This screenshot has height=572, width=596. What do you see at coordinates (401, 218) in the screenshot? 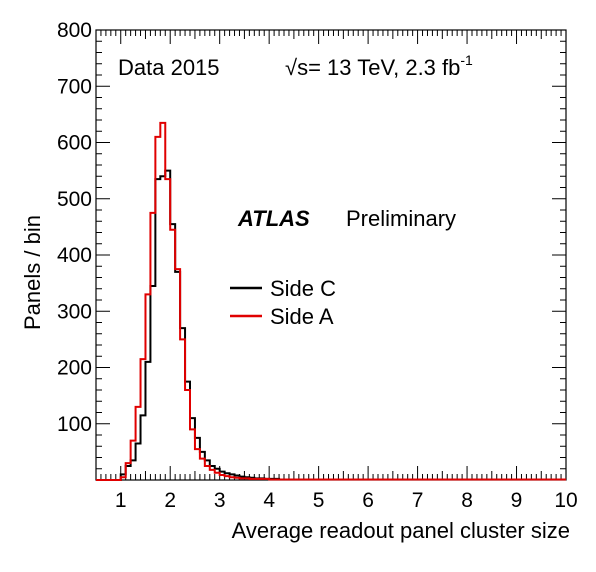
I see `atlas-preliminary: Preliminary` at bounding box center [401, 218].